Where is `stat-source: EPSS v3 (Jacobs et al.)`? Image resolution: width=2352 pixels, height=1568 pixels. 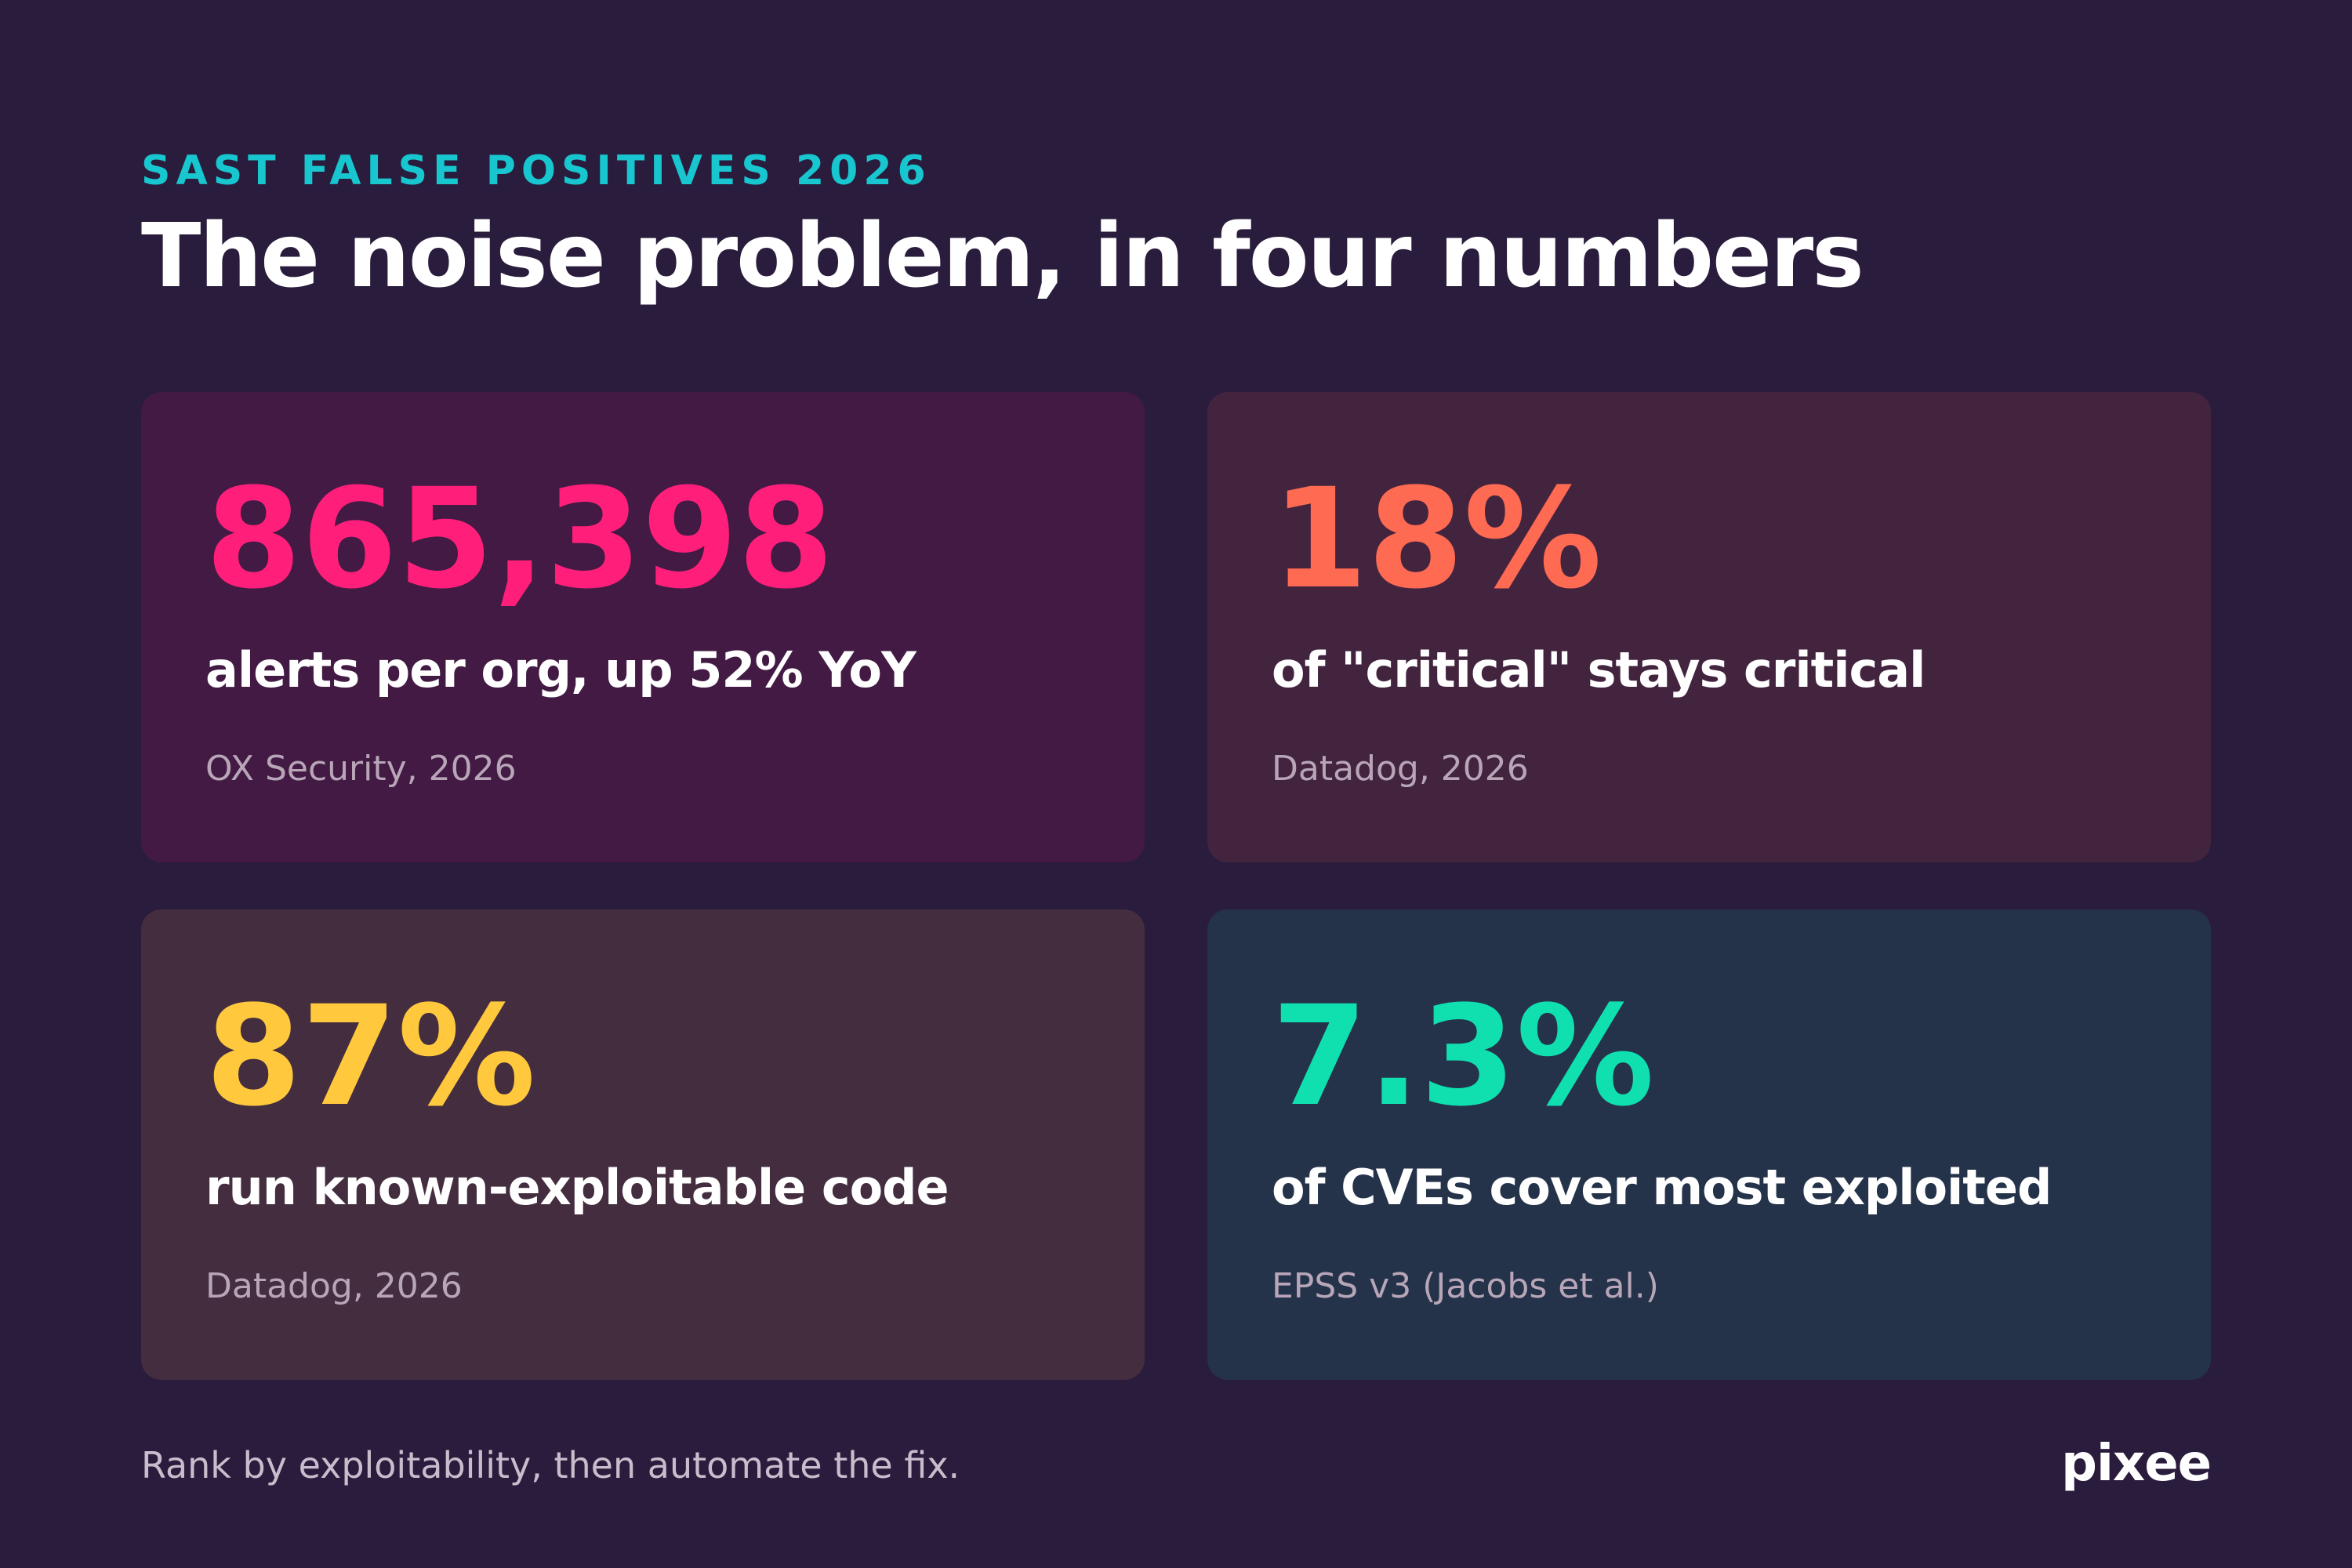
stat-source: EPSS v3 (Jacobs et al.) is located at coordinates (1465, 1286).